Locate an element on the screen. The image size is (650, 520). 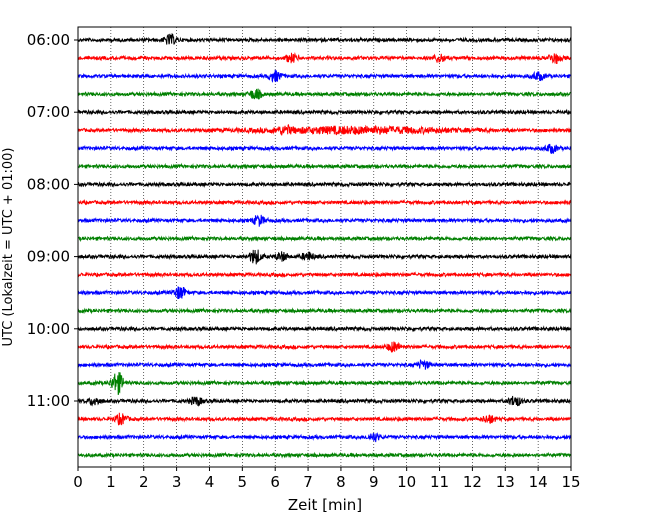
x-axis-ticks: 0 1 2 3 4 5 6 7 8 9 10 11 12 13 14 15 is located at coordinates (327, 479).